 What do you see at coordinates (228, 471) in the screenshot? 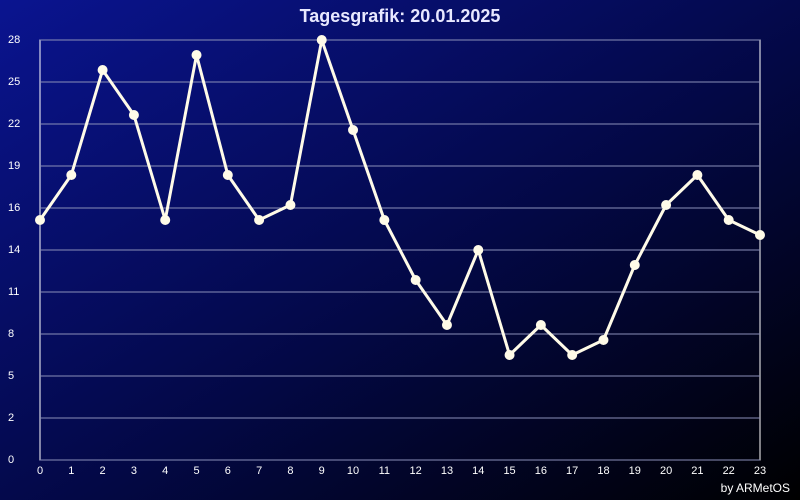
I see `x-tick-label: 6` at bounding box center [228, 471].